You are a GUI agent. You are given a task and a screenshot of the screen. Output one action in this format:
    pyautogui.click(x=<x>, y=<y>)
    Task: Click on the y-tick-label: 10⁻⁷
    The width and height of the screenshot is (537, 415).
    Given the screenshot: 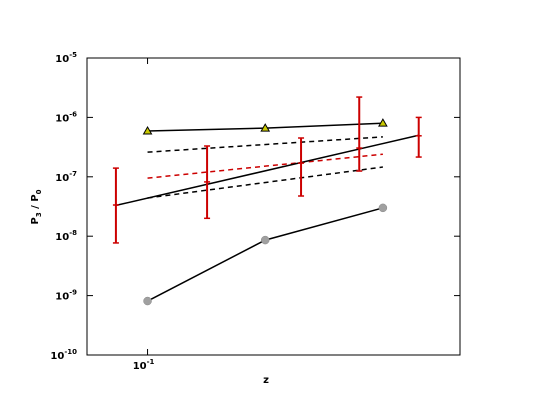 What is the action you would take?
    pyautogui.click(x=66, y=177)
    